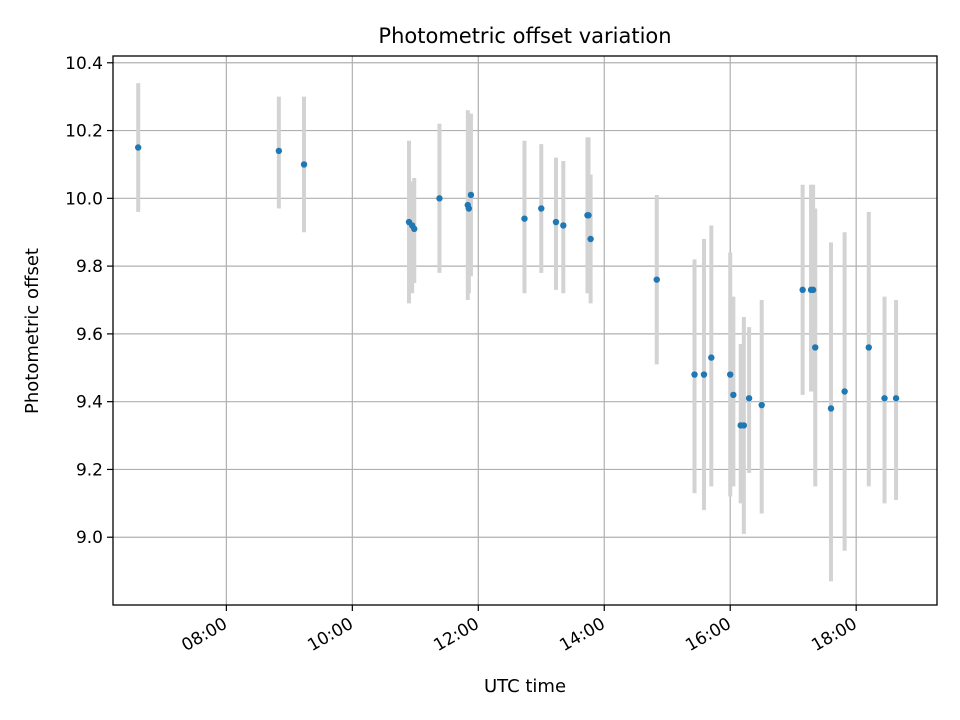 This screenshot has height=720, width=960. What do you see at coordinates (89, 470) in the screenshot?
I see `y-tick-label: 9.2` at bounding box center [89, 470].